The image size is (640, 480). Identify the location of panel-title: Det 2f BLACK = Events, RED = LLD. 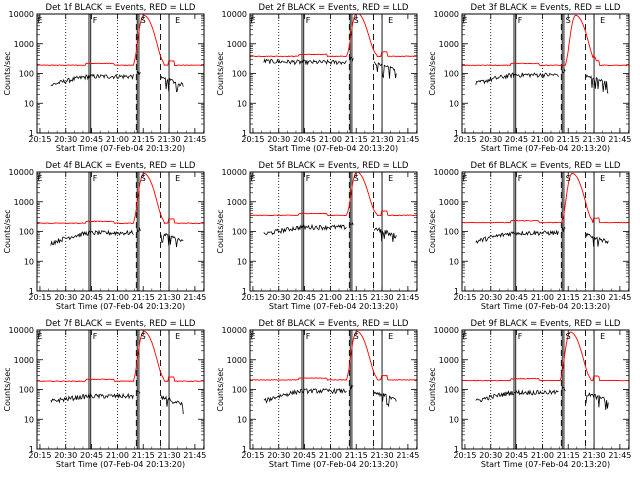
(334, 8).